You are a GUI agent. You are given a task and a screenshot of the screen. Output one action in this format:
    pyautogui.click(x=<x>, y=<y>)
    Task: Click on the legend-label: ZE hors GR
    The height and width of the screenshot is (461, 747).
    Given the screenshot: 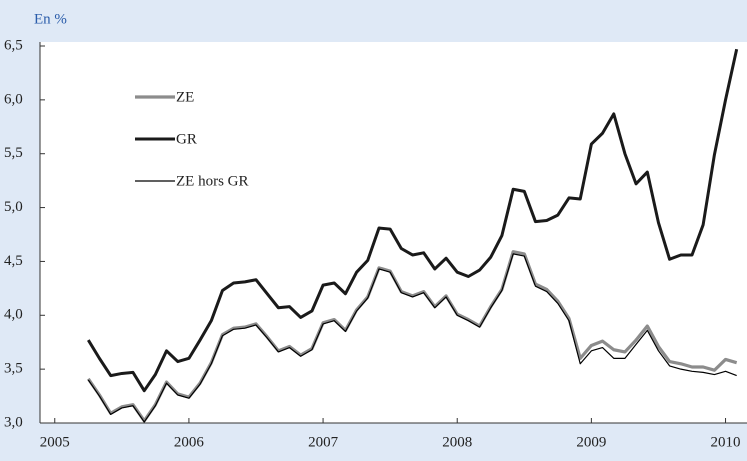 What is the action you would take?
    pyautogui.click(x=212, y=181)
    